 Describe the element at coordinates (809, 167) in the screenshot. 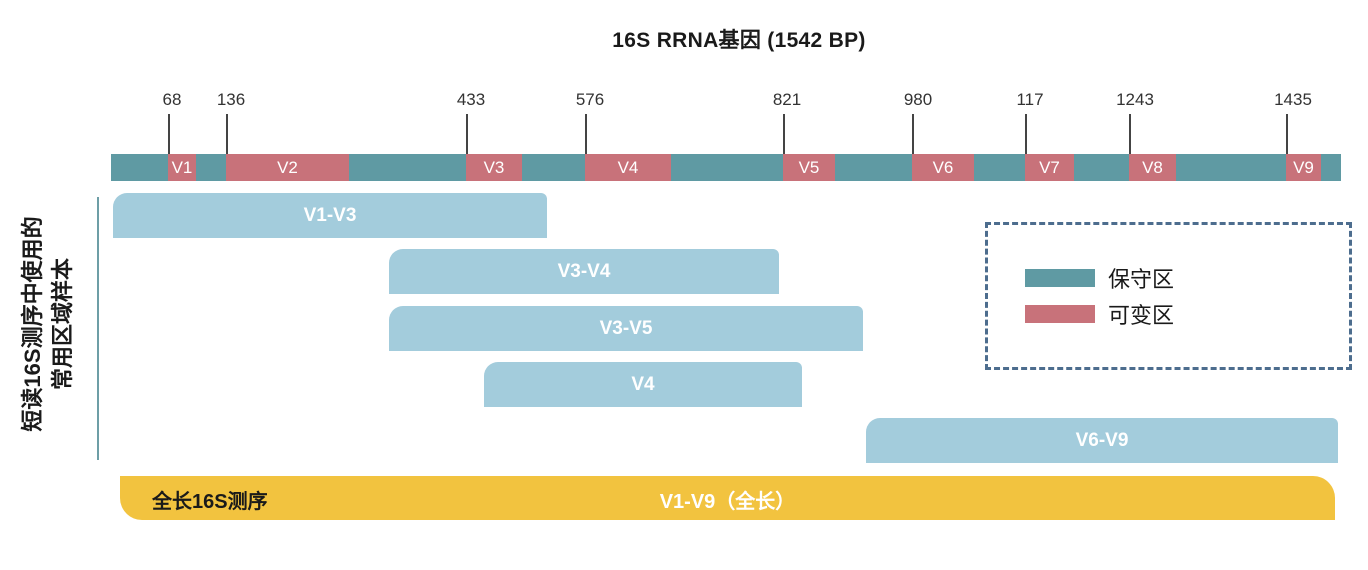

I see `region-v5: V5` at that location.